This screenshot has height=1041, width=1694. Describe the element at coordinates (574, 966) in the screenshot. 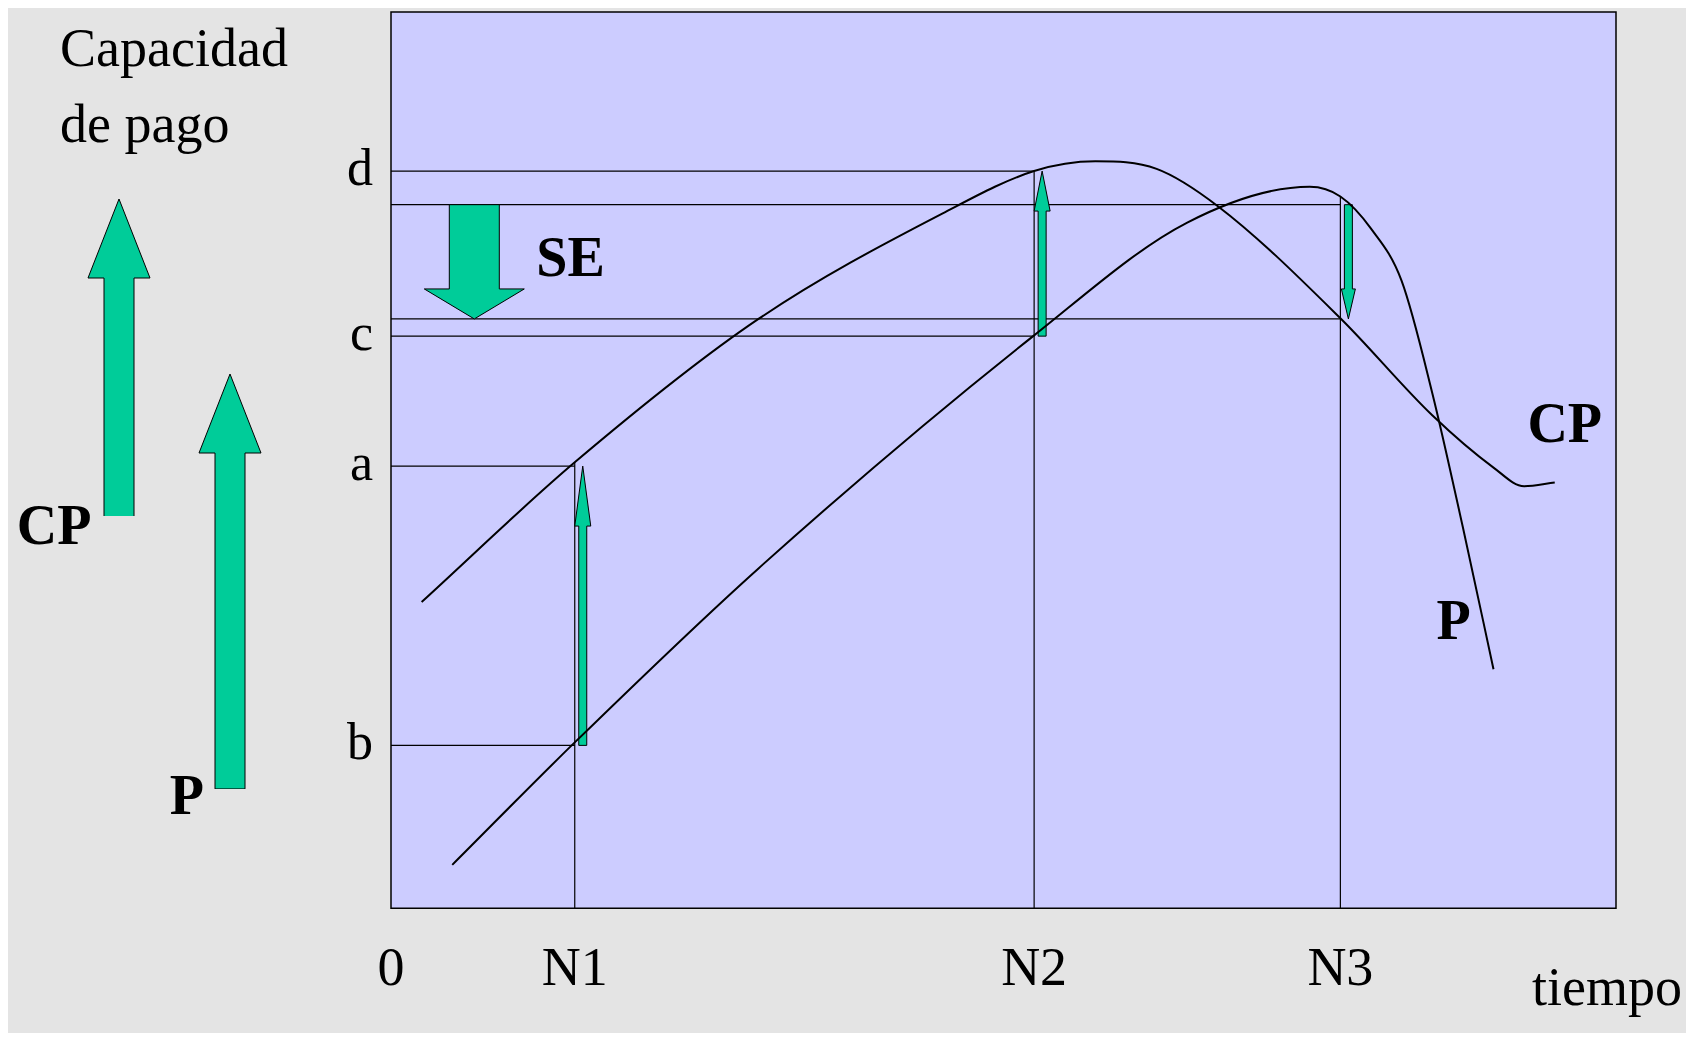

I see `x-tick-label: N1` at that location.